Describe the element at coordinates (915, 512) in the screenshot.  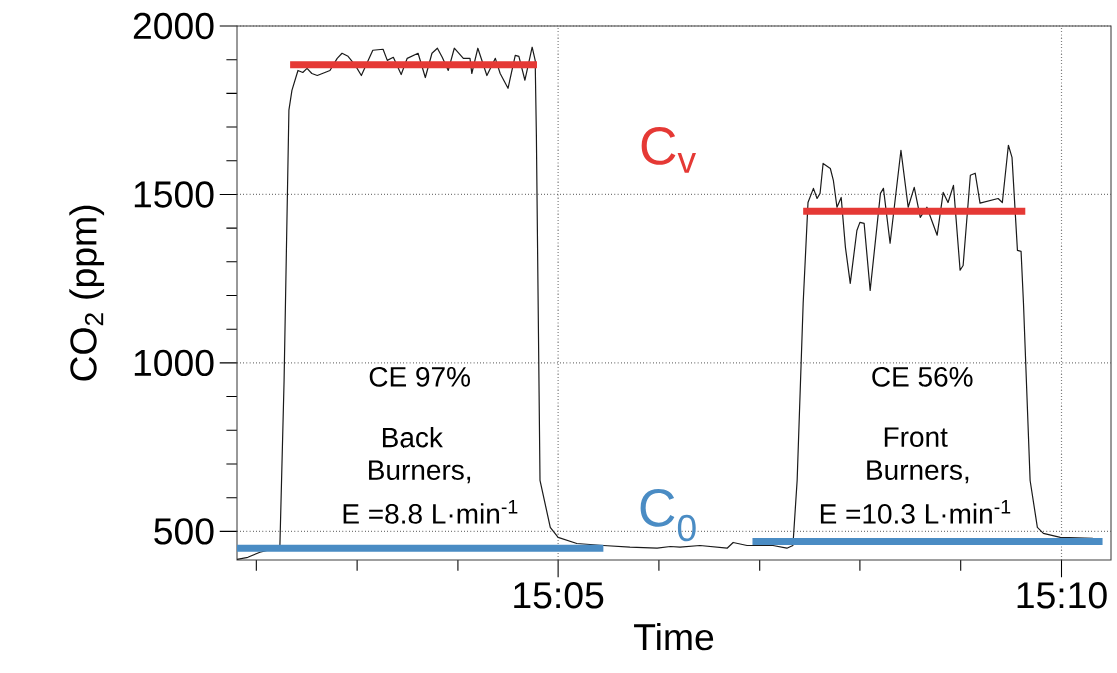
I see `annotation: E =10.3 L·min$^{-1}$` at that location.